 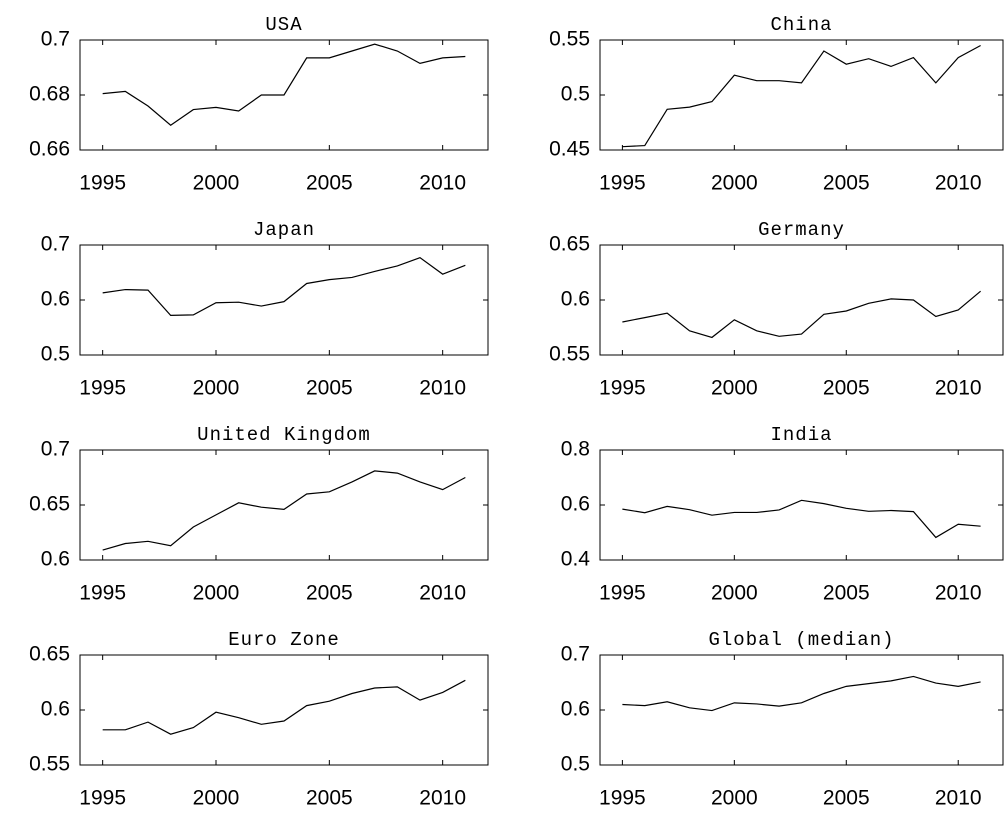 What do you see at coordinates (284, 640) in the screenshot?
I see `subplot-title: Euro Zone` at bounding box center [284, 640].